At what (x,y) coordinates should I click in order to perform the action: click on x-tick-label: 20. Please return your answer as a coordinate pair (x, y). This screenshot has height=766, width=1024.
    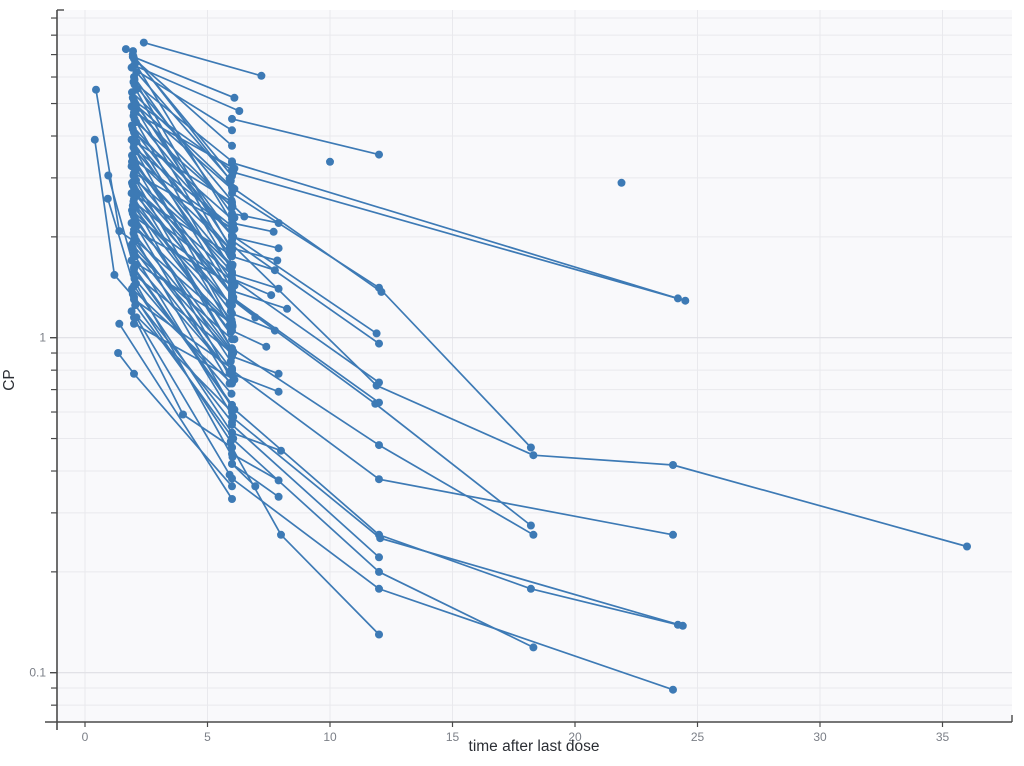
    Looking at the image, I should click on (575, 737).